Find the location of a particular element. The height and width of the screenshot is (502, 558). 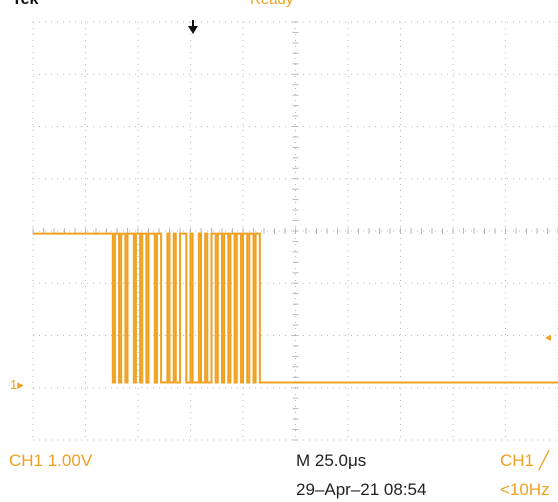

ch1-ground-marker: 1▸ is located at coordinates (17, 384).